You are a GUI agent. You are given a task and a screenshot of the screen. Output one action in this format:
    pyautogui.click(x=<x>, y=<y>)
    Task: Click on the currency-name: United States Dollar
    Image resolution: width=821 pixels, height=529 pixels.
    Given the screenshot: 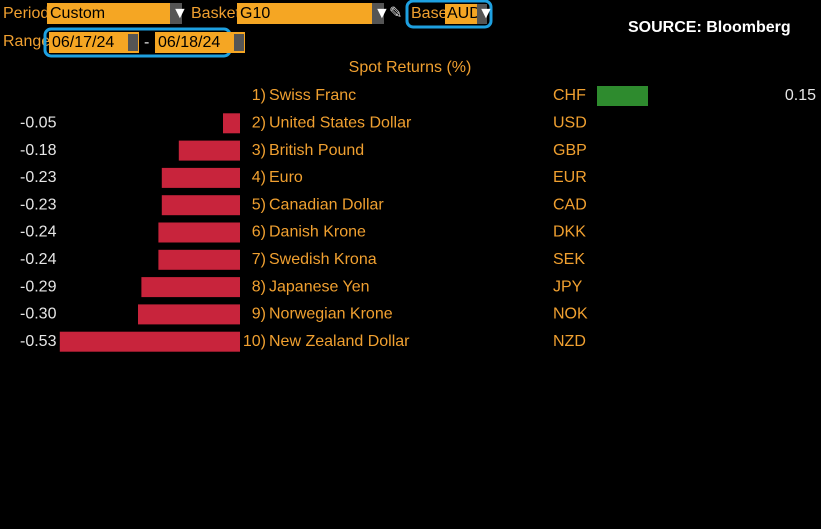 What is the action you would take?
    pyautogui.click(x=340, y=123)
    